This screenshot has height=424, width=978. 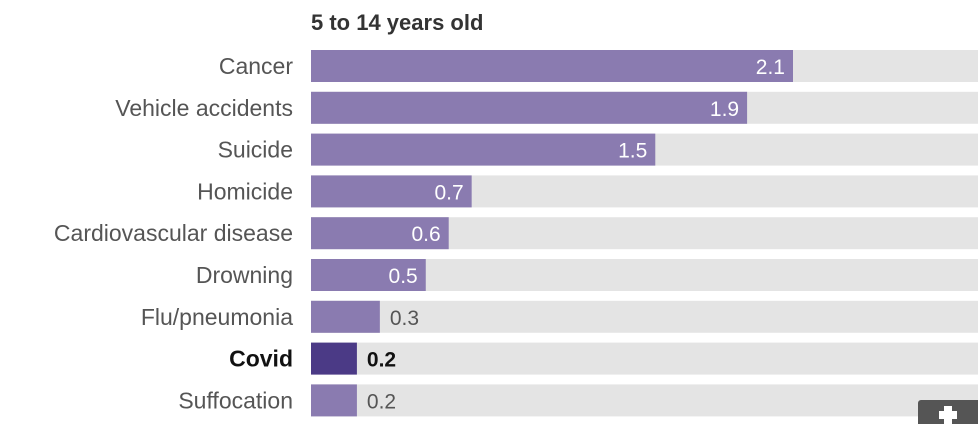 I want to click on category-label: Homicide, so click(x=245, y=191).